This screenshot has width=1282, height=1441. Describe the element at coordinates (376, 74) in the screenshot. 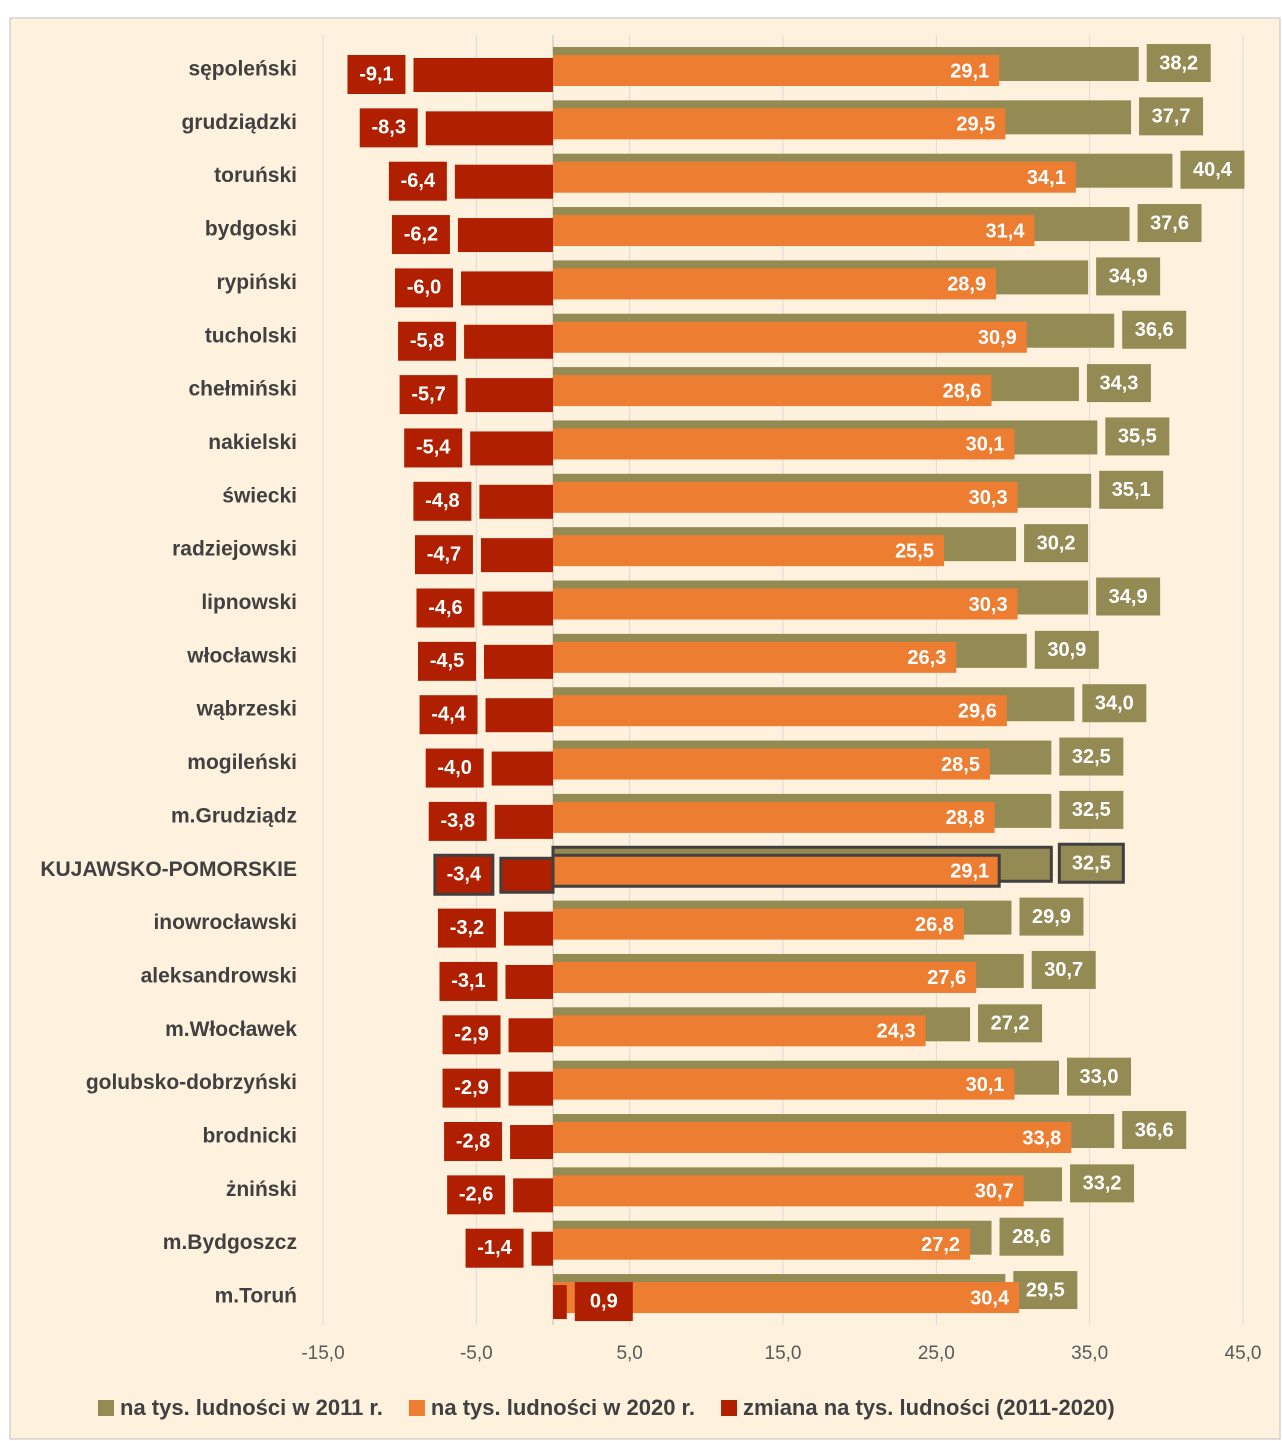

I see `value-label-change: -9,1` at that location.